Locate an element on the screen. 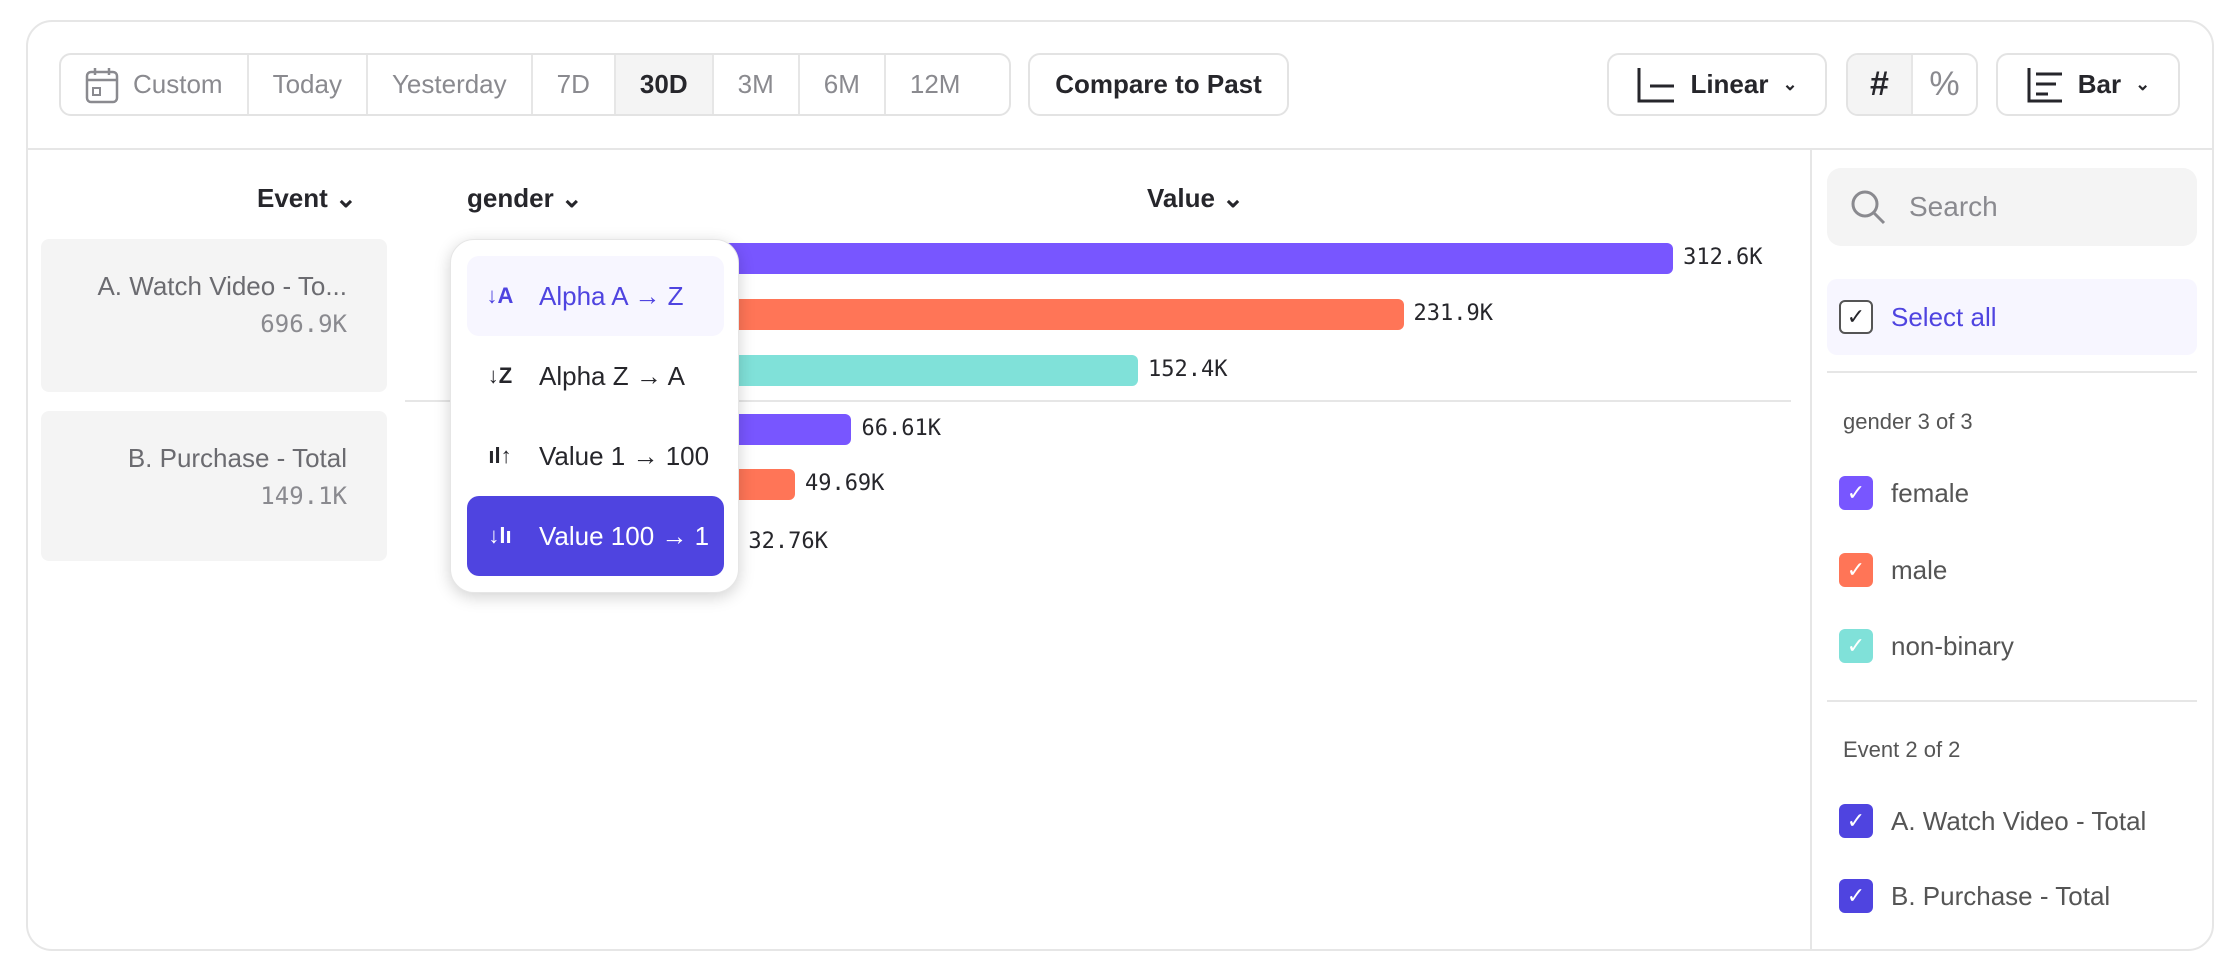 The image size is (2234, 974). scale-label: Linear is located at coordinates (1729, 84).